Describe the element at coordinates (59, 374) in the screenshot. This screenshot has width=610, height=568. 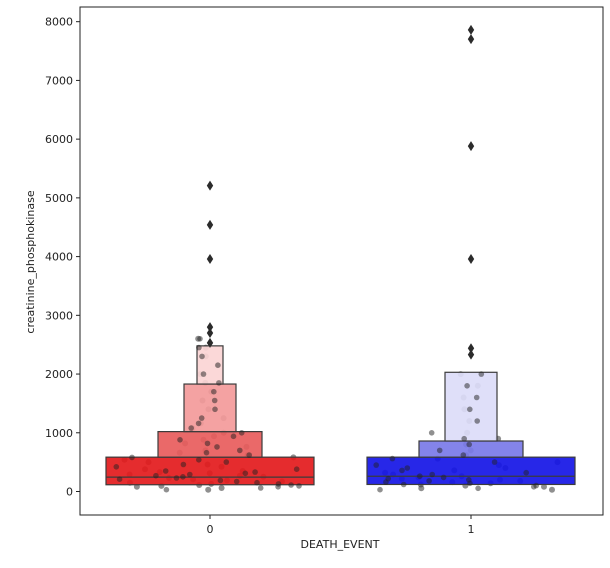
I see `y-tick-label: 2000` at that location.